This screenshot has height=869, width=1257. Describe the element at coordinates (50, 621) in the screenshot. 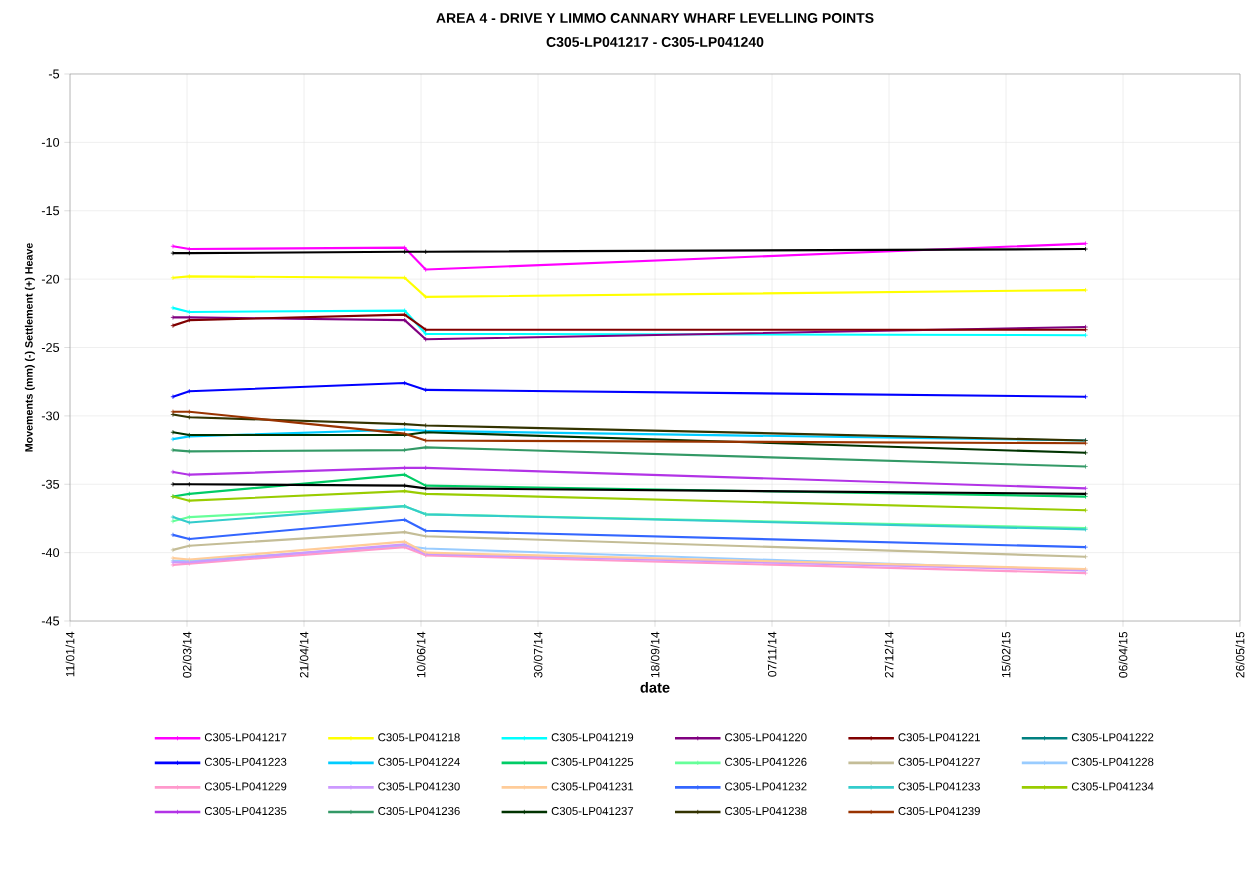

I see `y-tick-label: -45` at that location.